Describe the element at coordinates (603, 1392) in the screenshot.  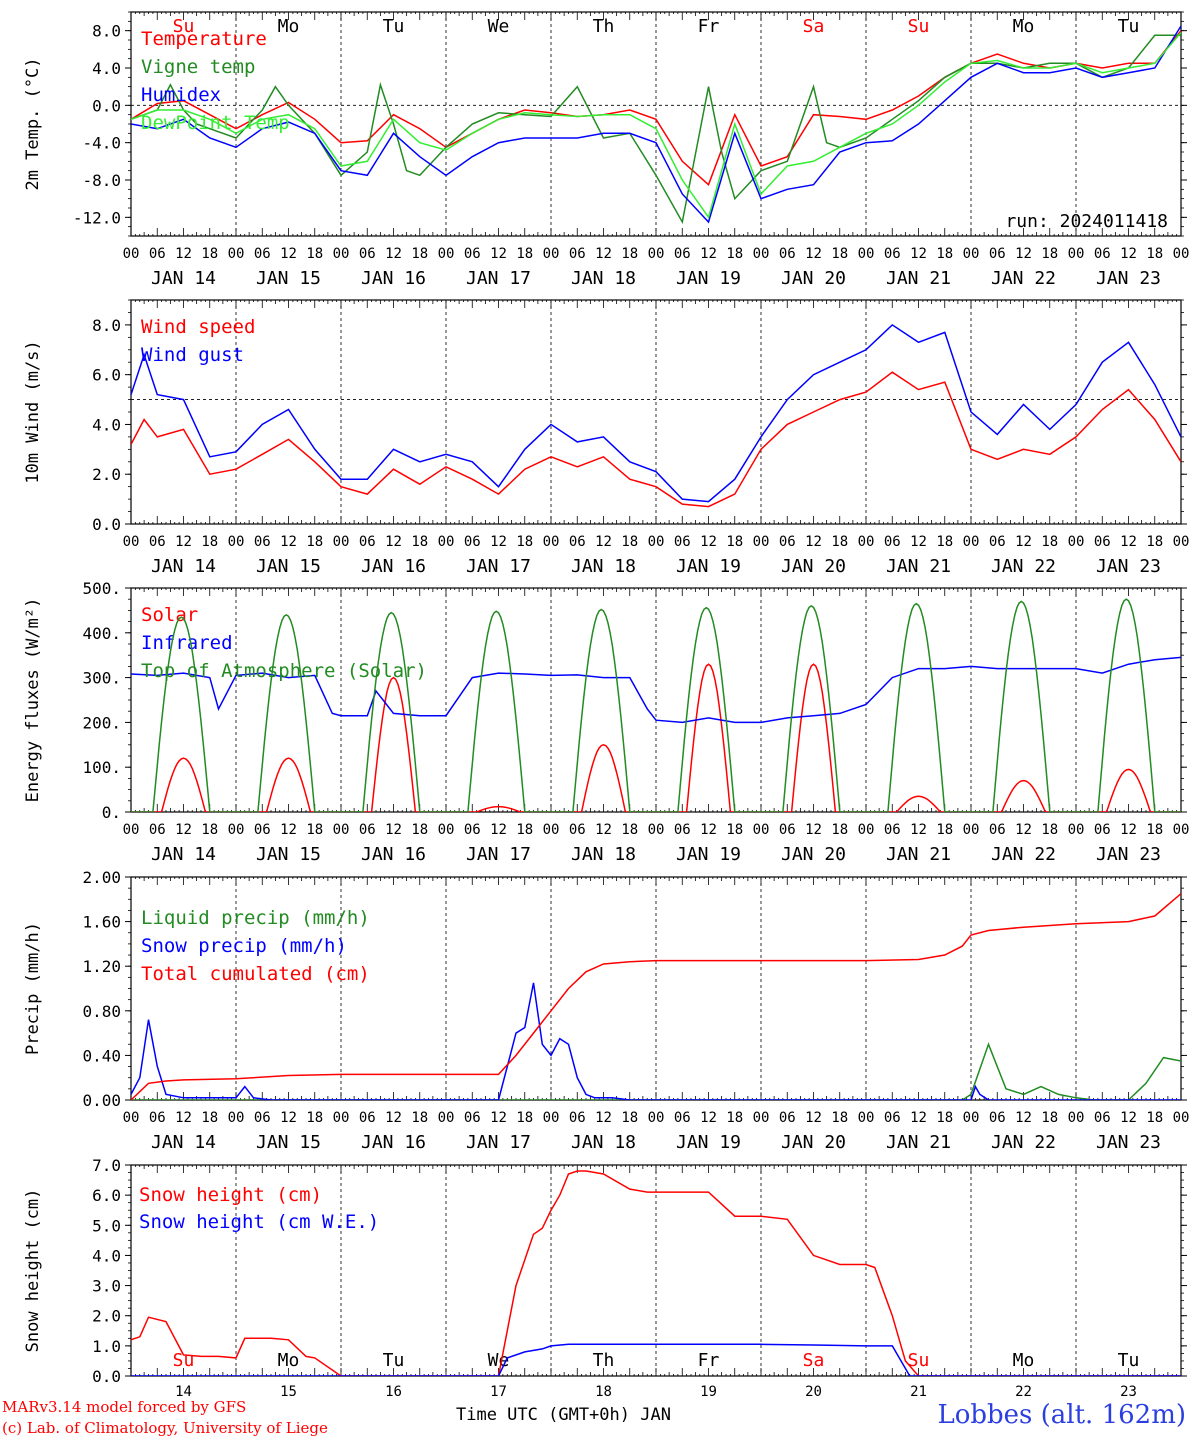
I see `day-number-label: 18` at that location.